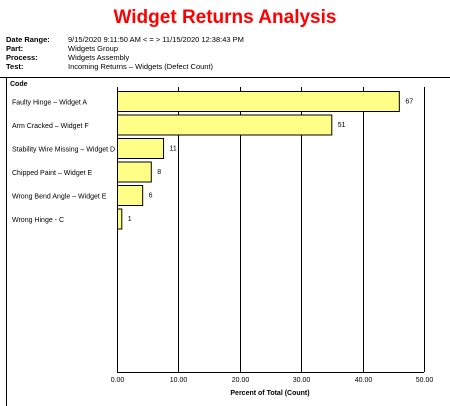 The height and width of the screenshot is (406, 450). What do you see at coordinates (28, 39) in the screenshot?
I see `meta-key: Date Range:` at bounding box center [28, 39].